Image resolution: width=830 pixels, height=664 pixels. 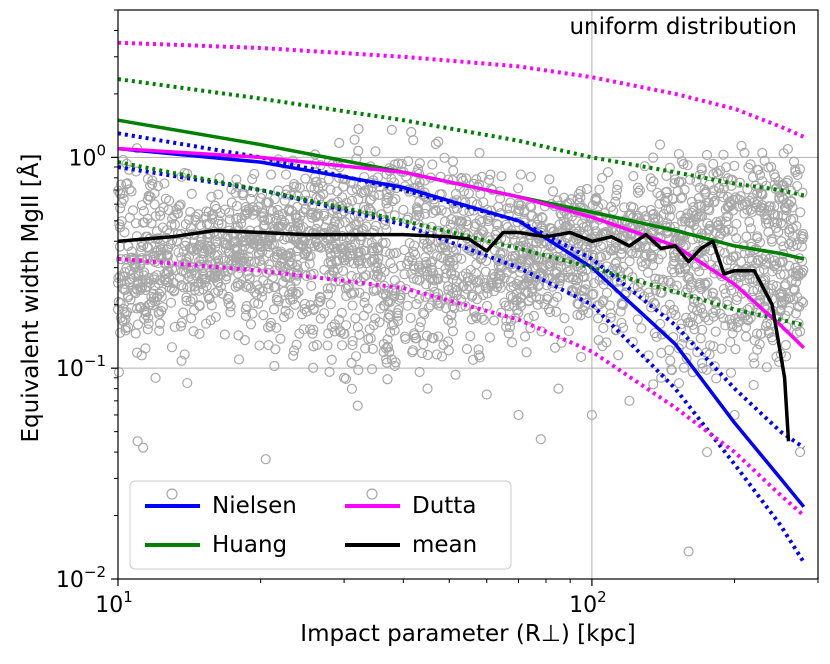 I want to click on x-tick-label: 101, so click(x=114, y=603).